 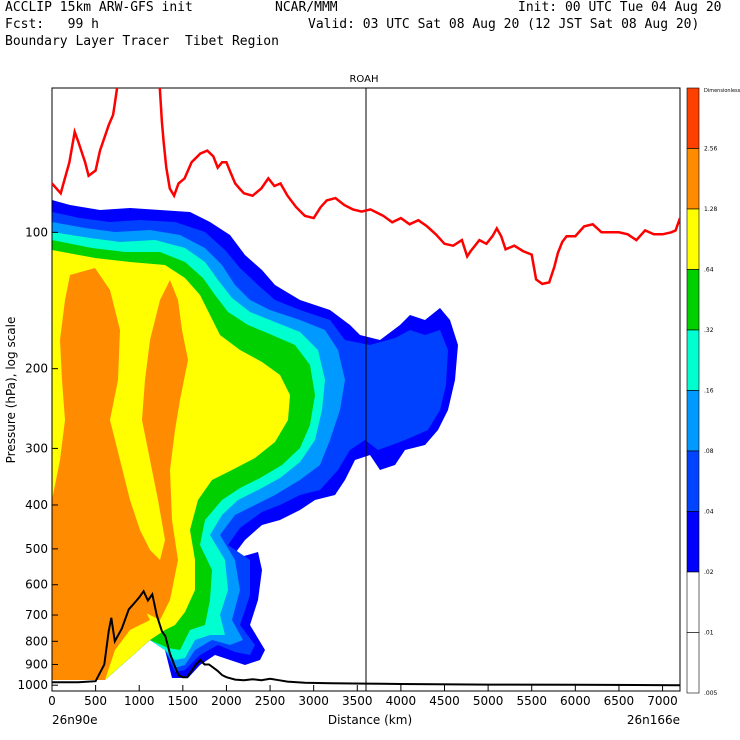 What do you see at coordinates (36, 448) in the screenshot?
I see `y-tick-label: 300` at bounding box center [36, 448].